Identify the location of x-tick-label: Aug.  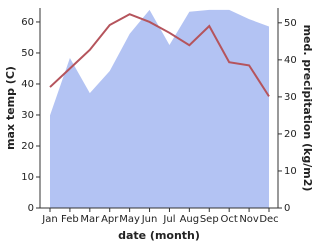
(190, 219).